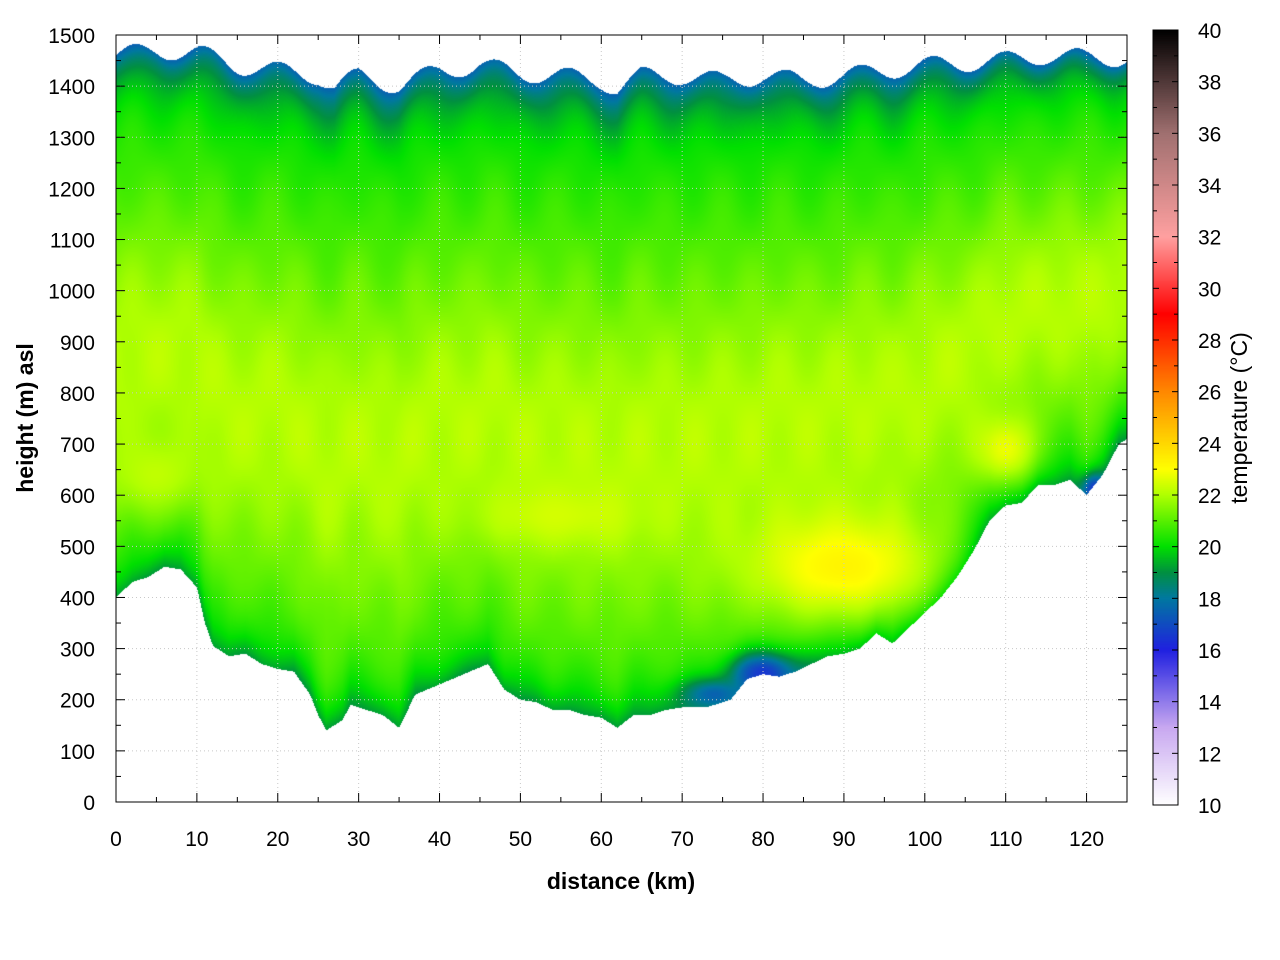  What do you see at coordinates (1209, 83) in the screenshot?
I see `colorbar-tick-label: 38` at bounding box center [1209, 83].